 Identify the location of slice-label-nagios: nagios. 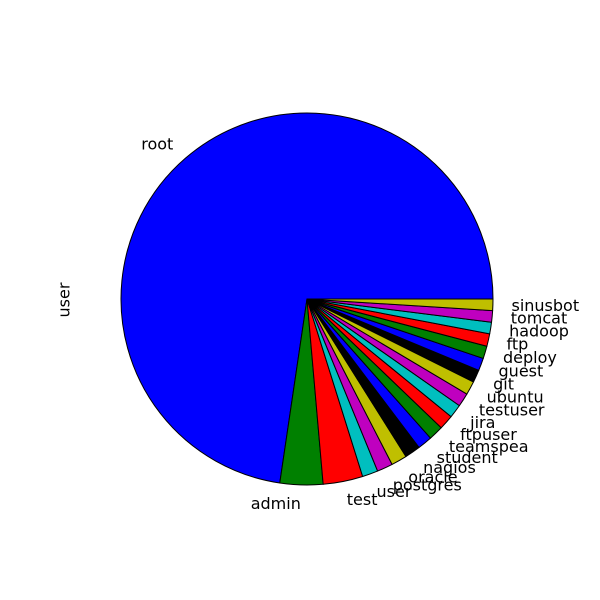
(449, 467).